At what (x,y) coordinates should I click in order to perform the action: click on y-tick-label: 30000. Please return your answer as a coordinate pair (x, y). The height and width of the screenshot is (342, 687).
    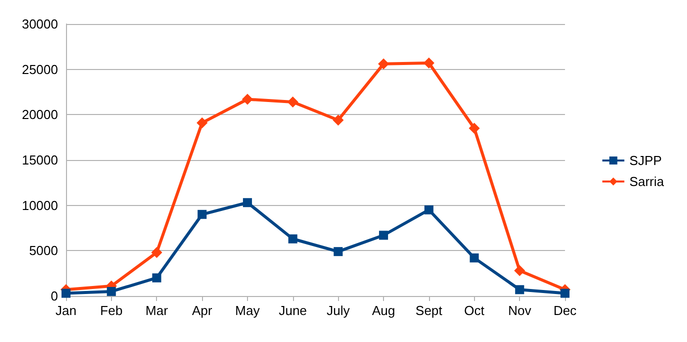
    Looking at the image, I should click on (40, 24).